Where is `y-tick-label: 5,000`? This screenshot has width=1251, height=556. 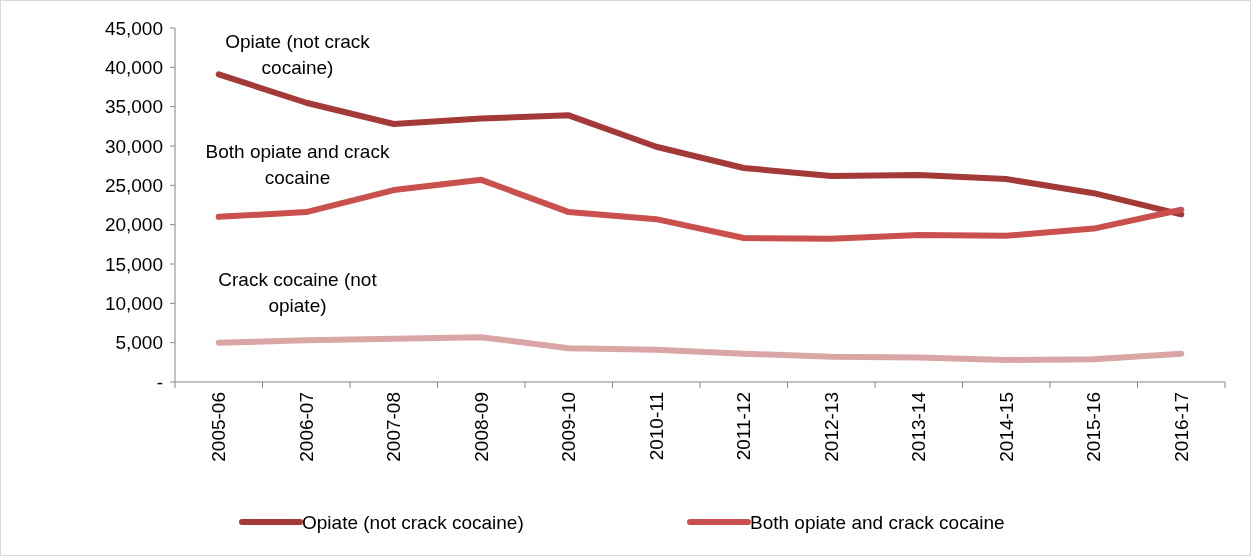
y-tick-label: 5,000 is located at coordinates (139, 343).